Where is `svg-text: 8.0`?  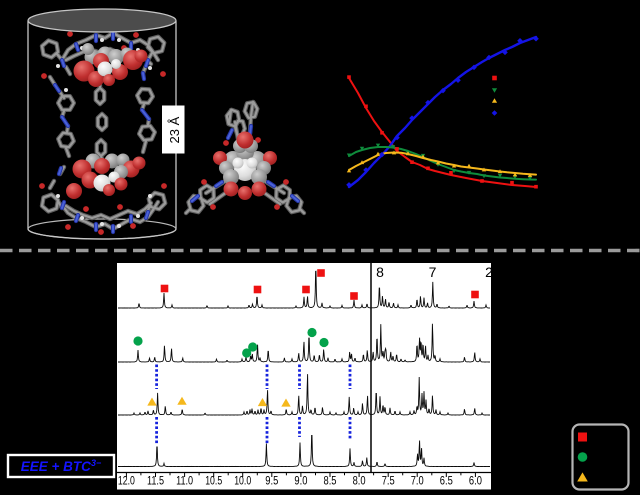
svg-text: 8.0 is located at coordinates (359, 481).